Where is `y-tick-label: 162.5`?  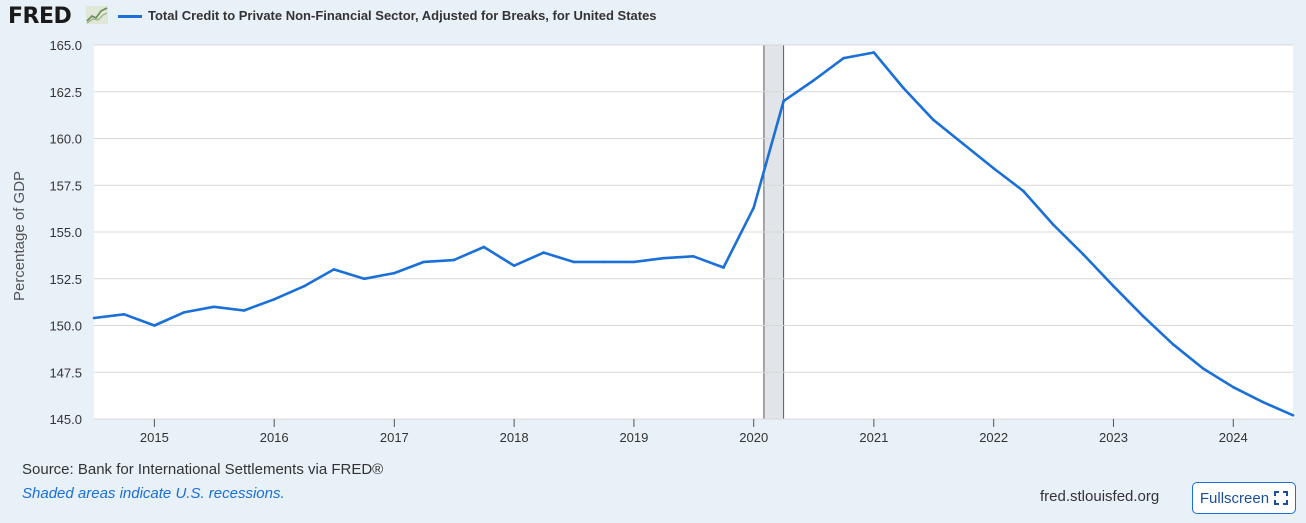
y-tick-label: 162.5 is located at coordinates (65, 92).